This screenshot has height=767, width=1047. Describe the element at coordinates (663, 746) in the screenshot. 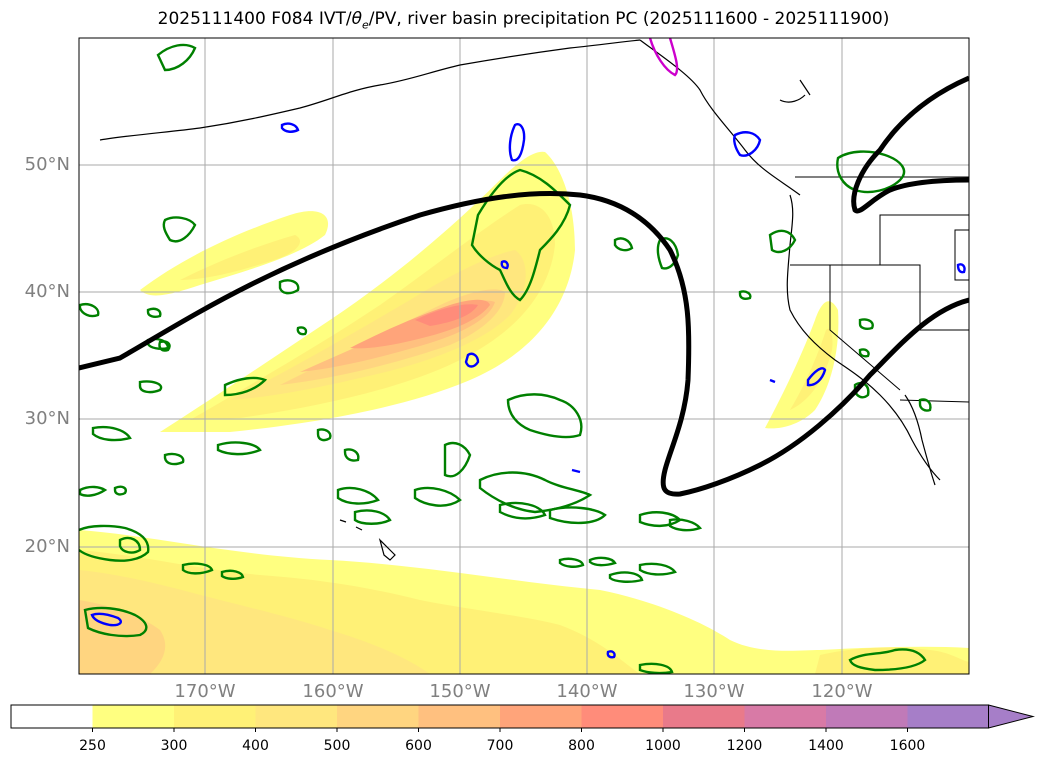

I see `colorbar-label: 1000` at that location.